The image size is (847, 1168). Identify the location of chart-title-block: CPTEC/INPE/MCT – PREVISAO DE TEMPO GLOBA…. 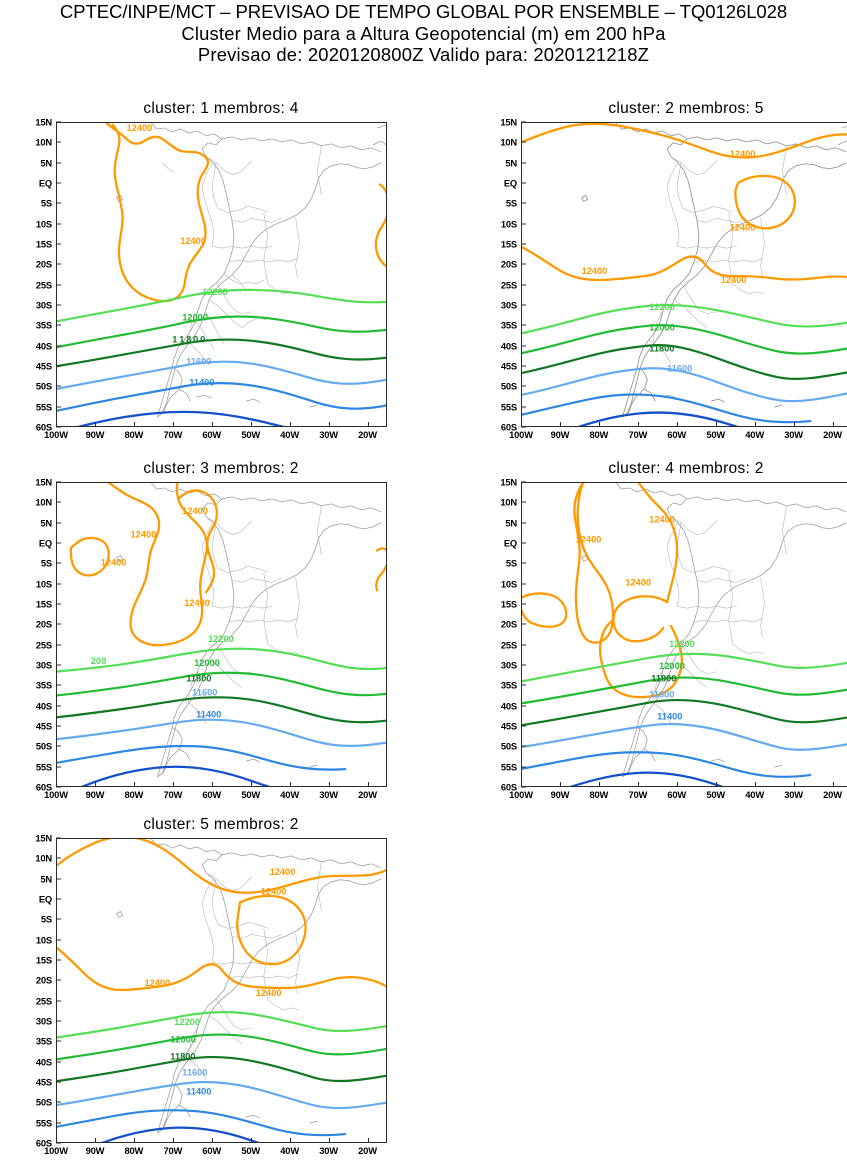
(423, 33).